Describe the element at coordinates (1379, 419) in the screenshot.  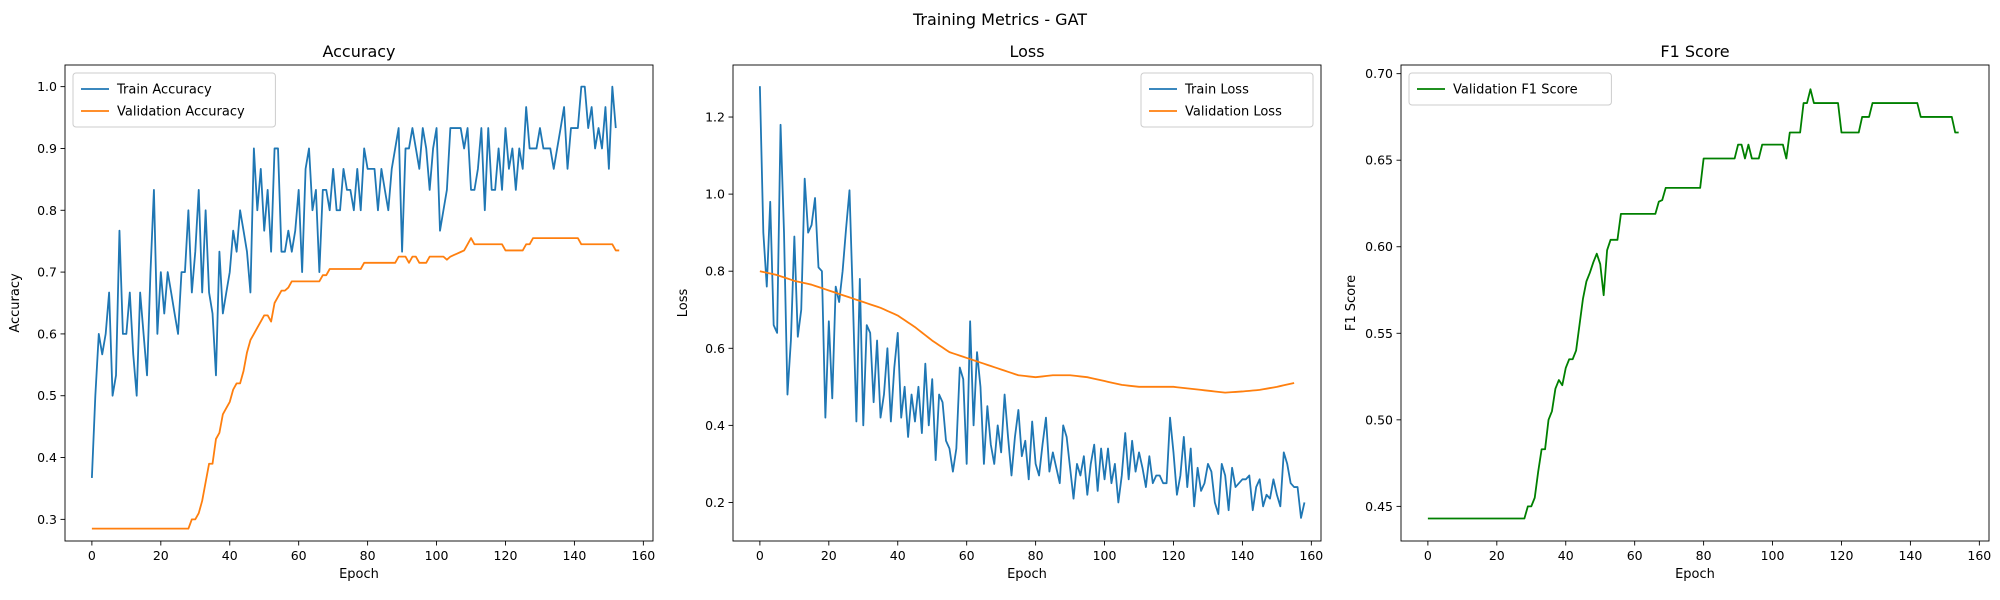
I see `y-tick-label: 0.50` at that location.